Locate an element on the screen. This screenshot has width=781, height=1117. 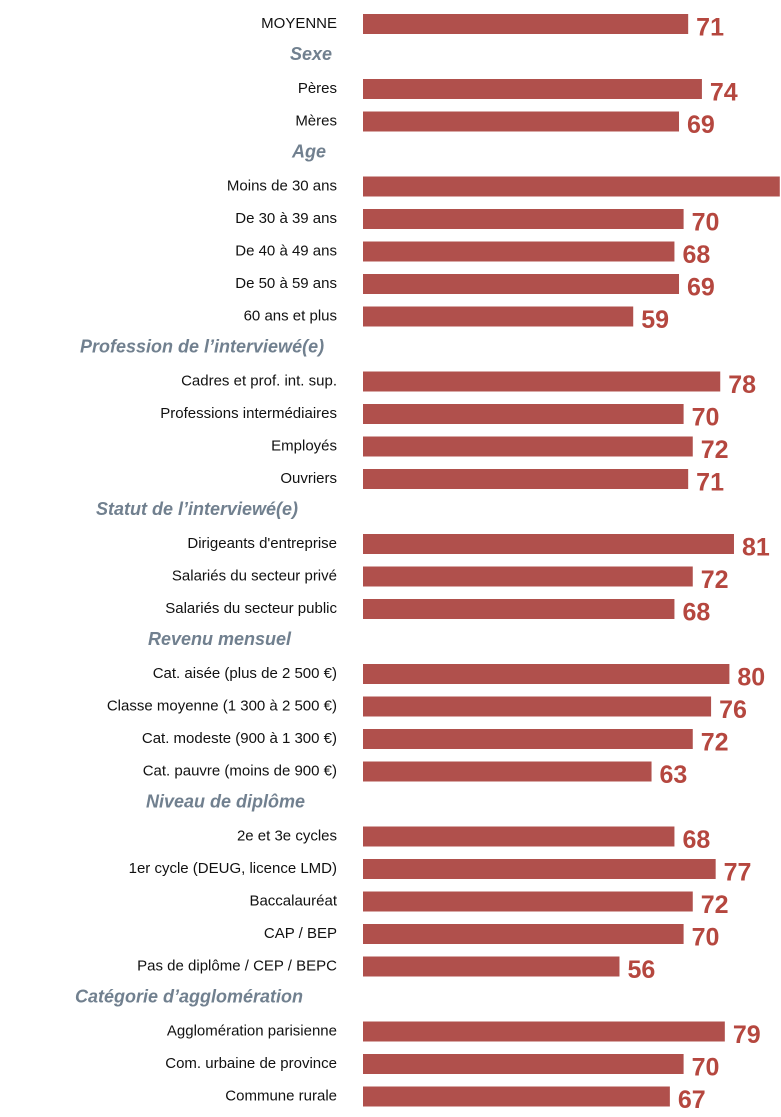
value-label: 77 is located at coordinates (738, 873).